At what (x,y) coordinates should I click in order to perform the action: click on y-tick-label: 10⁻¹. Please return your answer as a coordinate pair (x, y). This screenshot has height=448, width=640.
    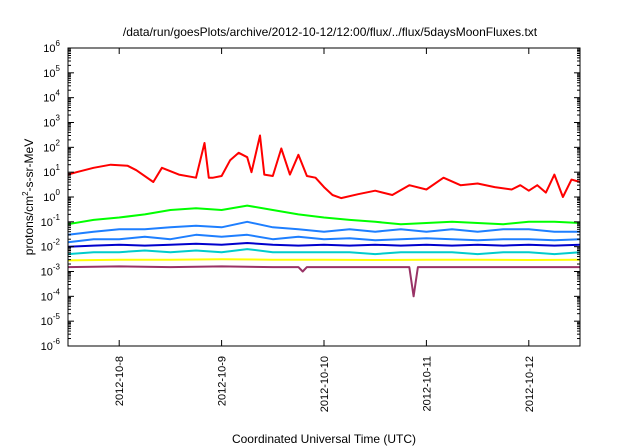
    Looking at the image, I should click on (51, 221).